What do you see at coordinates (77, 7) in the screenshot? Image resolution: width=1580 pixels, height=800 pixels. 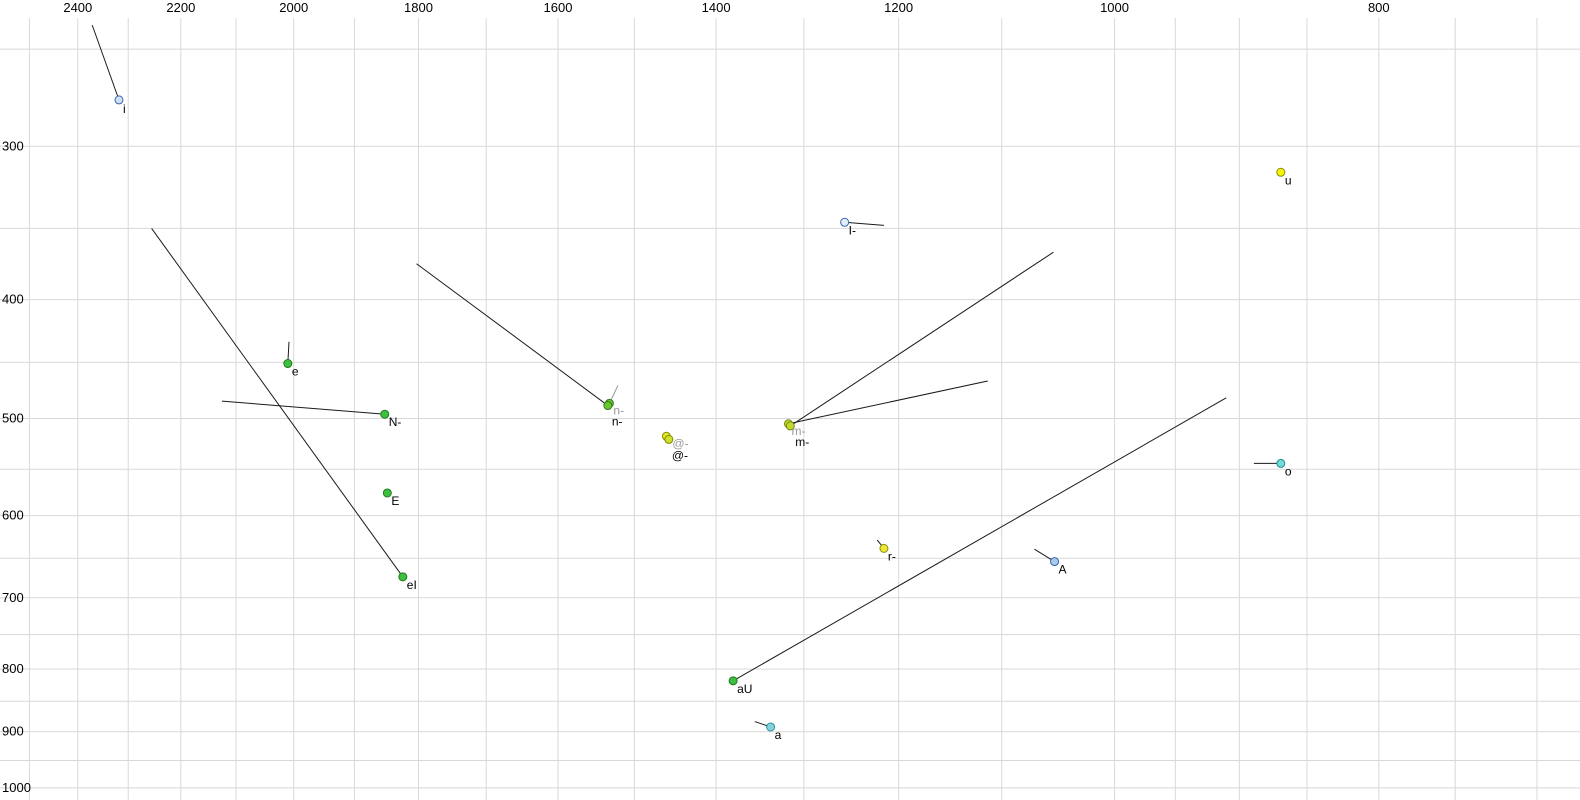 I see `x-tick-label: 2400` at bounding box center [77, 7].